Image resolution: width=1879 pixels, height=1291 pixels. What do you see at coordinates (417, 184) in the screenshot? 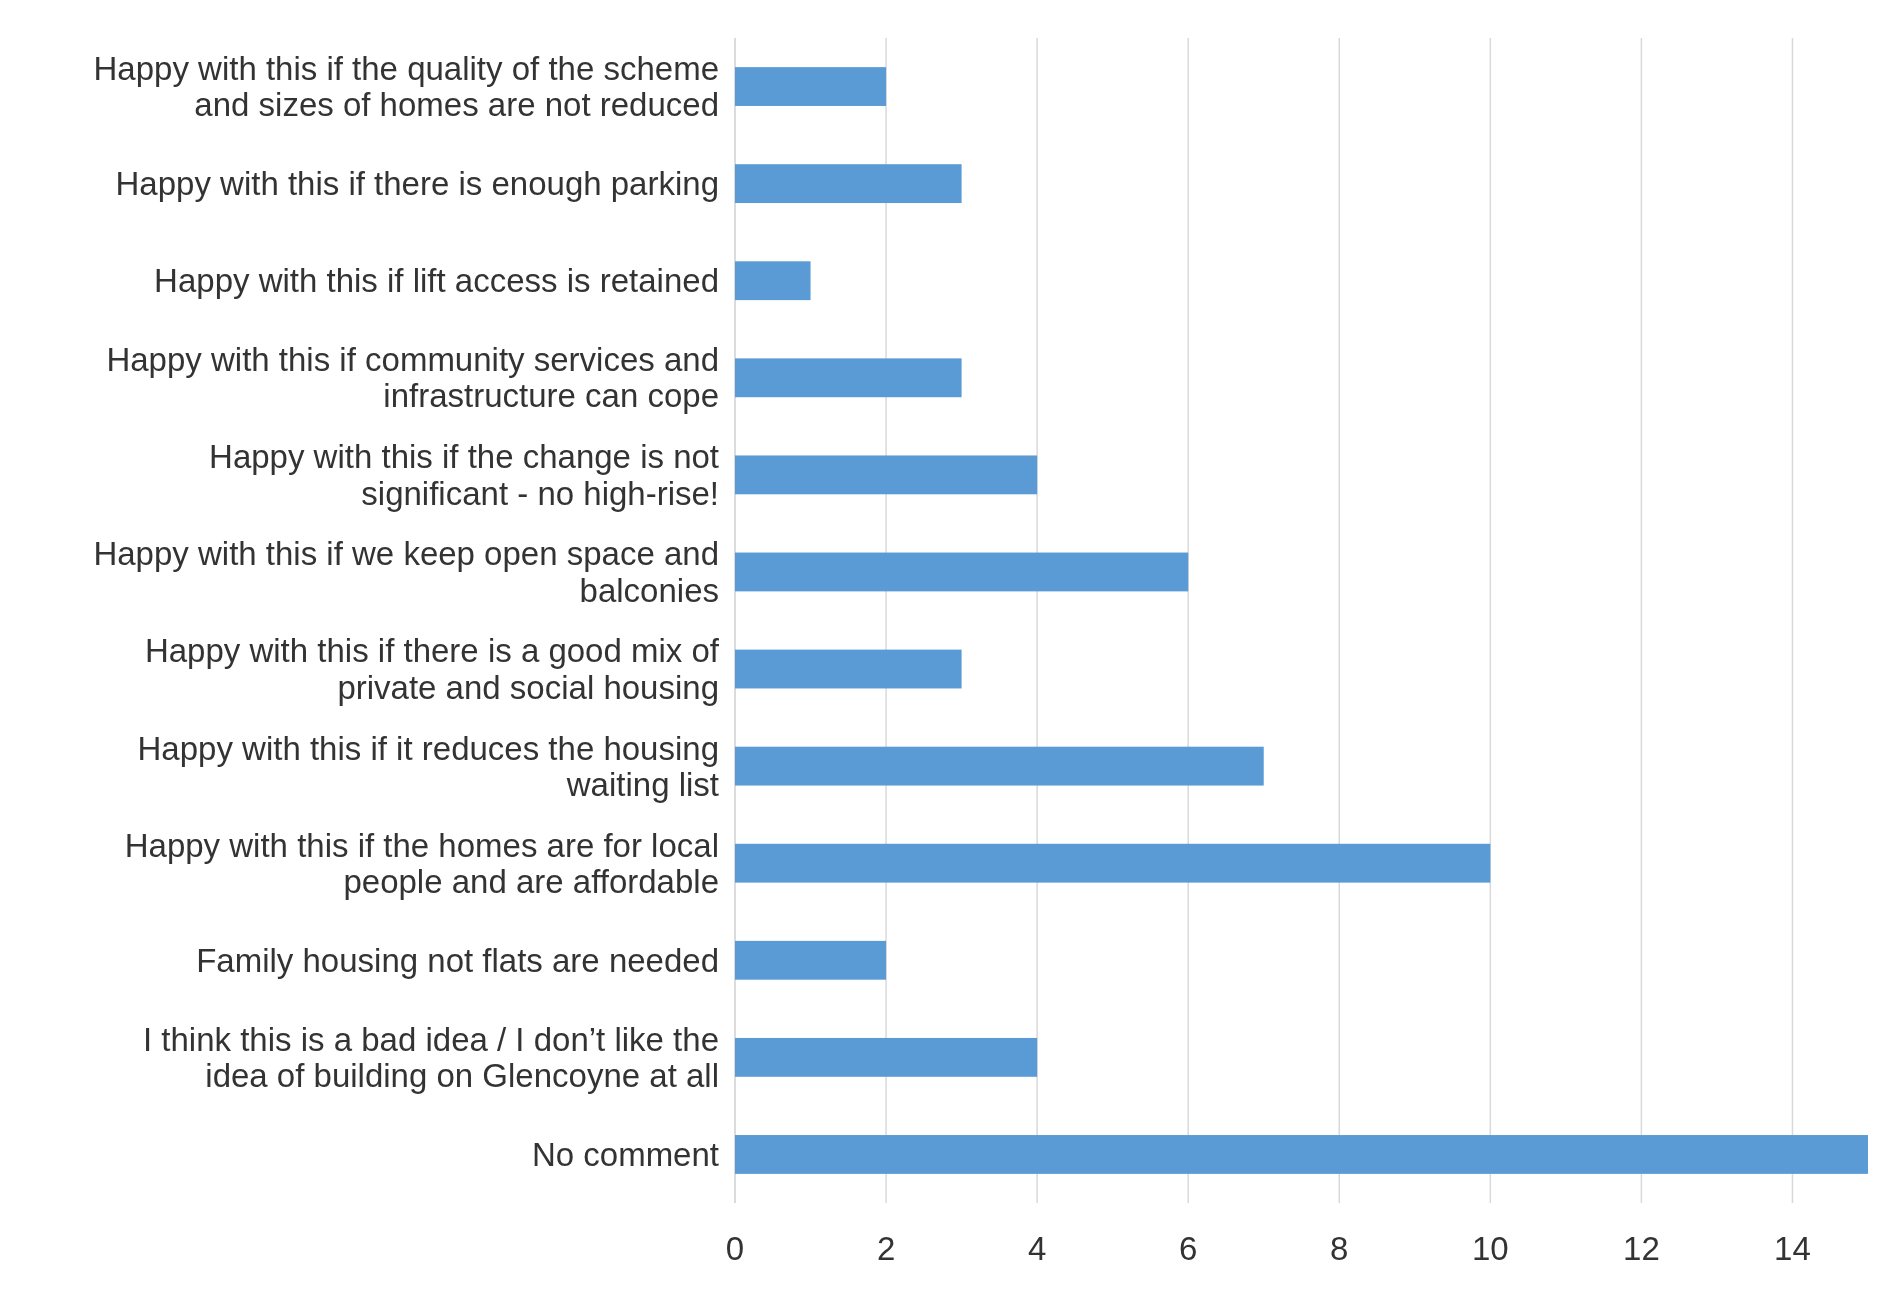
I see `y-tick-label: Happy with this if there is enough parking` at bounding box center [417, 184].